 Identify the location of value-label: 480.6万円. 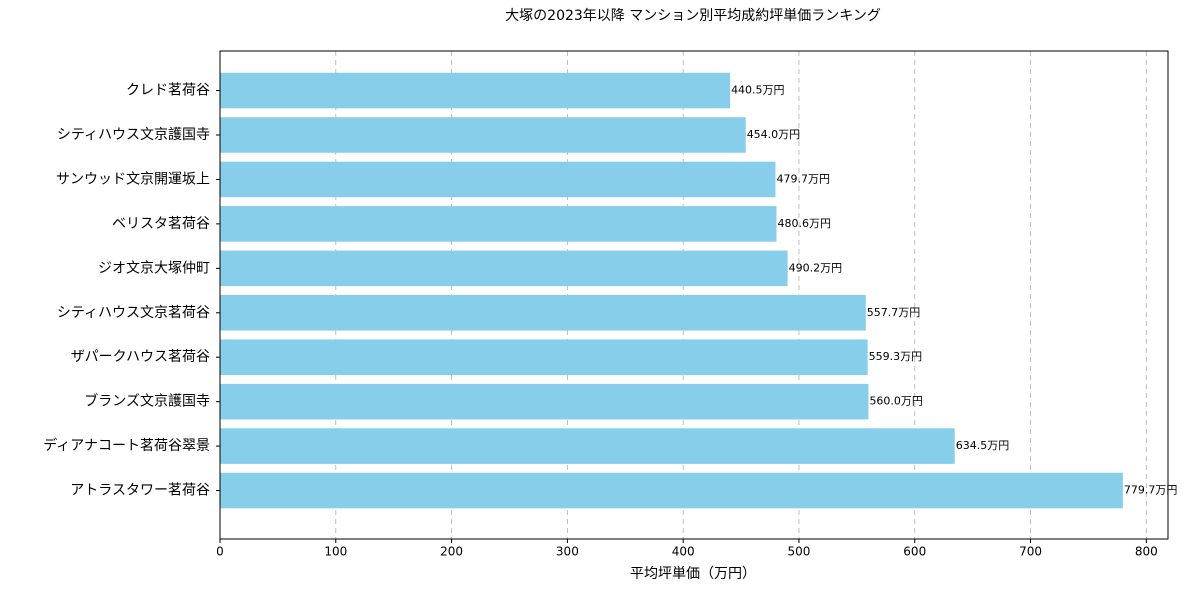
(805, 223).